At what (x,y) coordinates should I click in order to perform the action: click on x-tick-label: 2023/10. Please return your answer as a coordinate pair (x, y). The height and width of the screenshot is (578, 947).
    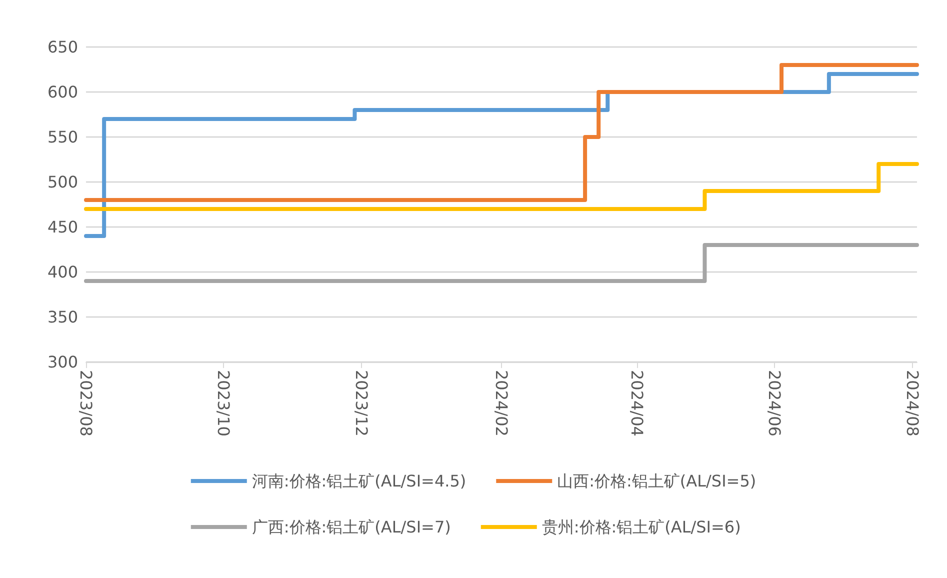
    Looking at the image, I should click on (224, 403).